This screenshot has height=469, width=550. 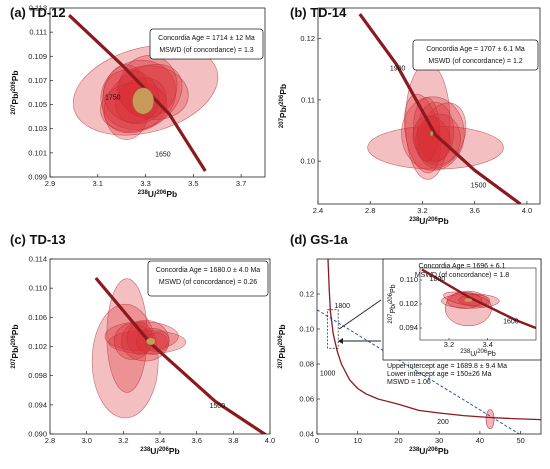 What do you see at coordinates (480, 440) in the screenshot?
I see `x-tick-label: 40` at bounding box center [480, 440].